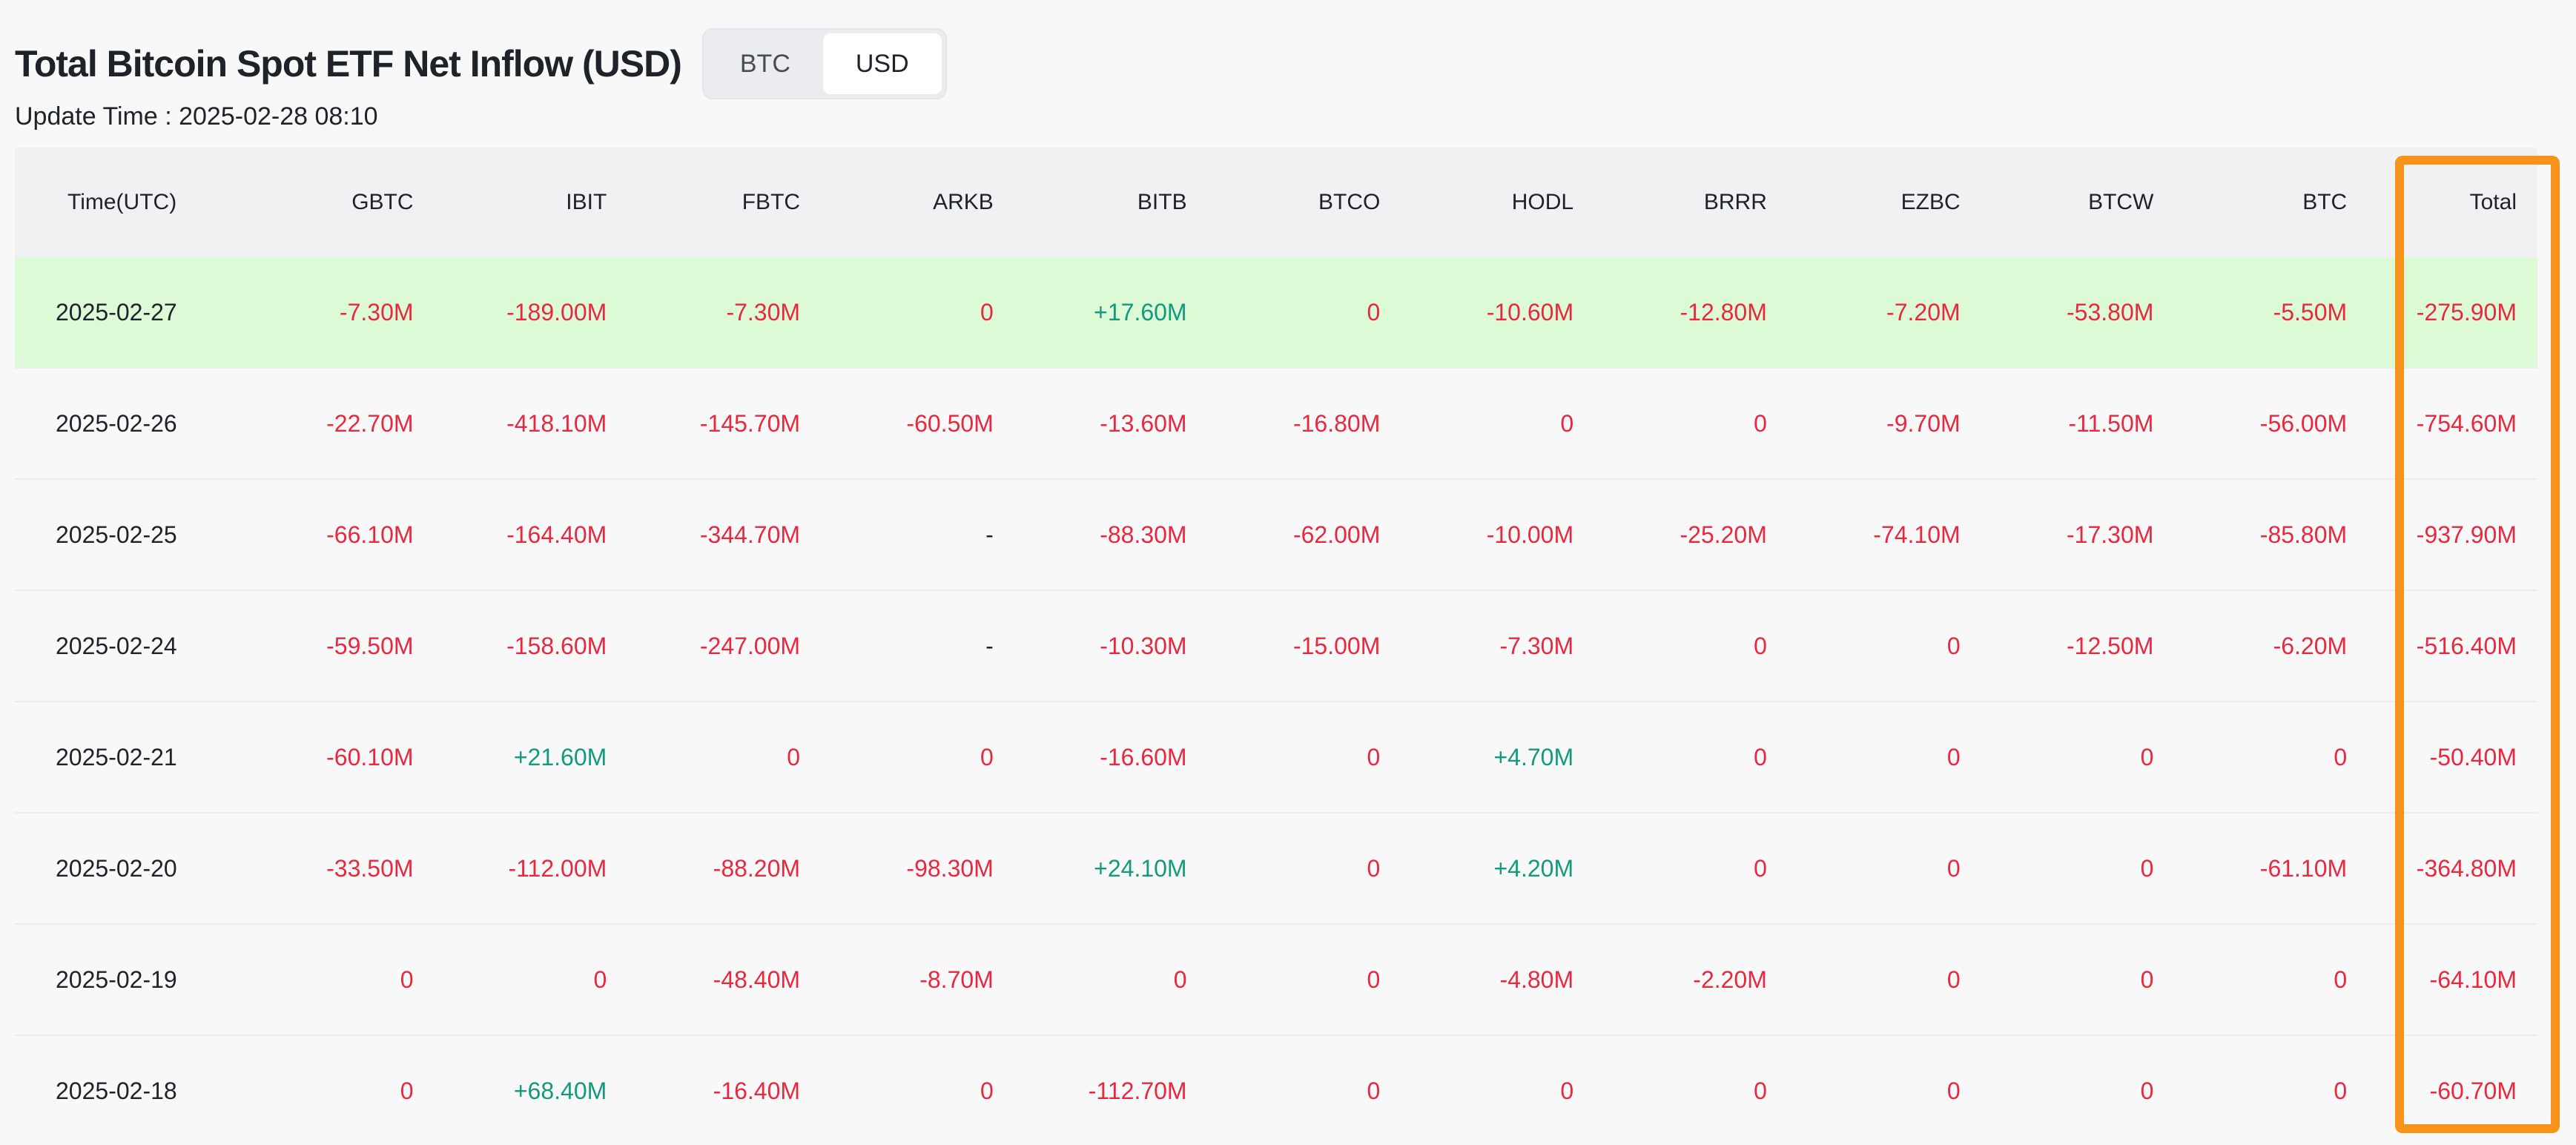 The height and width of the screenshot is (1145, 2576). I want to click on flow-cell-btc: -61.10M, so click(2303, 868).